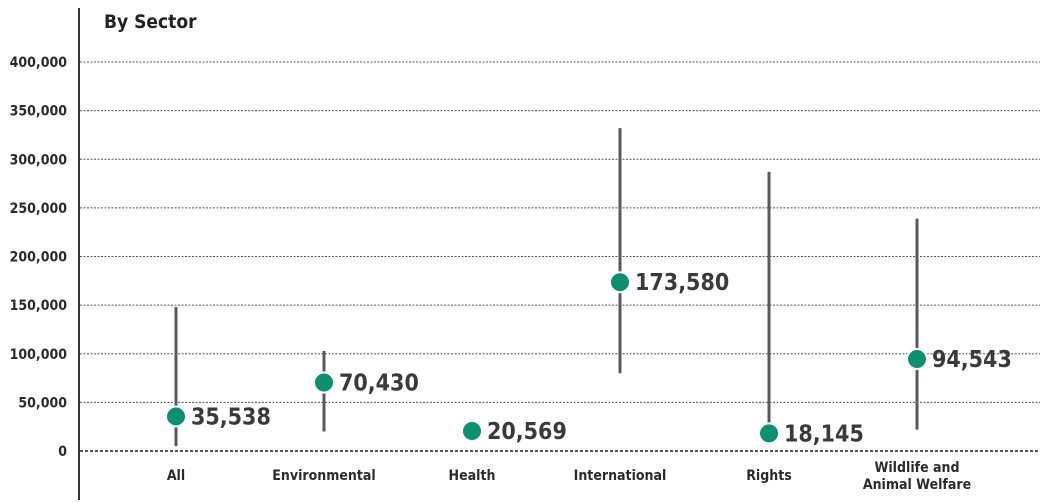 The width and height of the screenshot is (1047, 503). Describe the element at coordinates (916, 468) in the screenshot. I see `category-label: Wildlife and` at that location.